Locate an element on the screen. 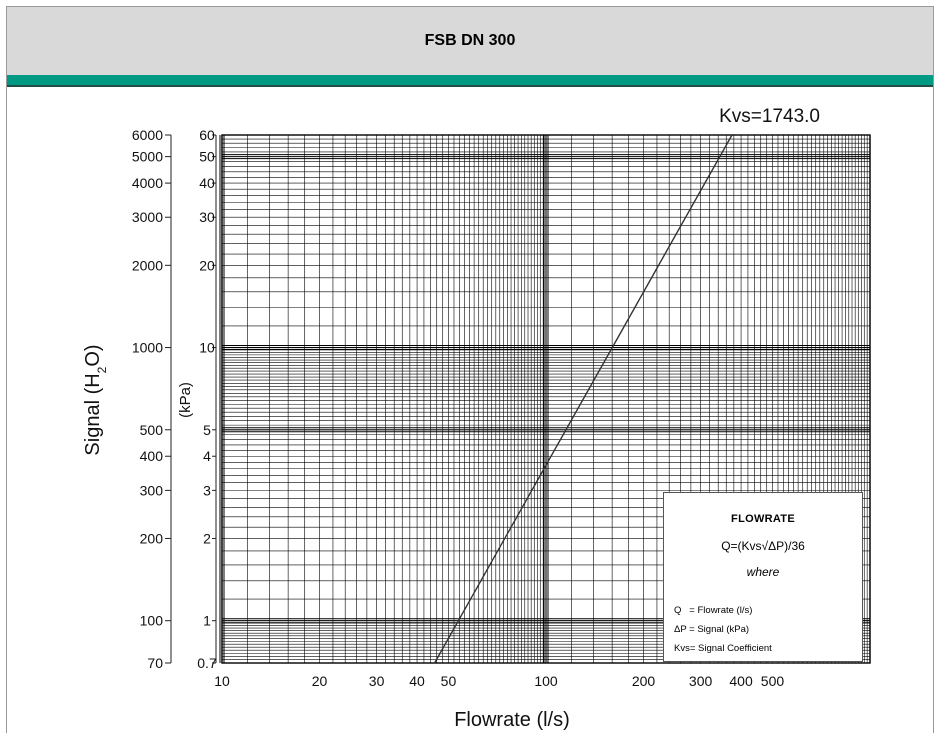  y-tick-label-kpa: 5 is located at coordinates (207, 430).